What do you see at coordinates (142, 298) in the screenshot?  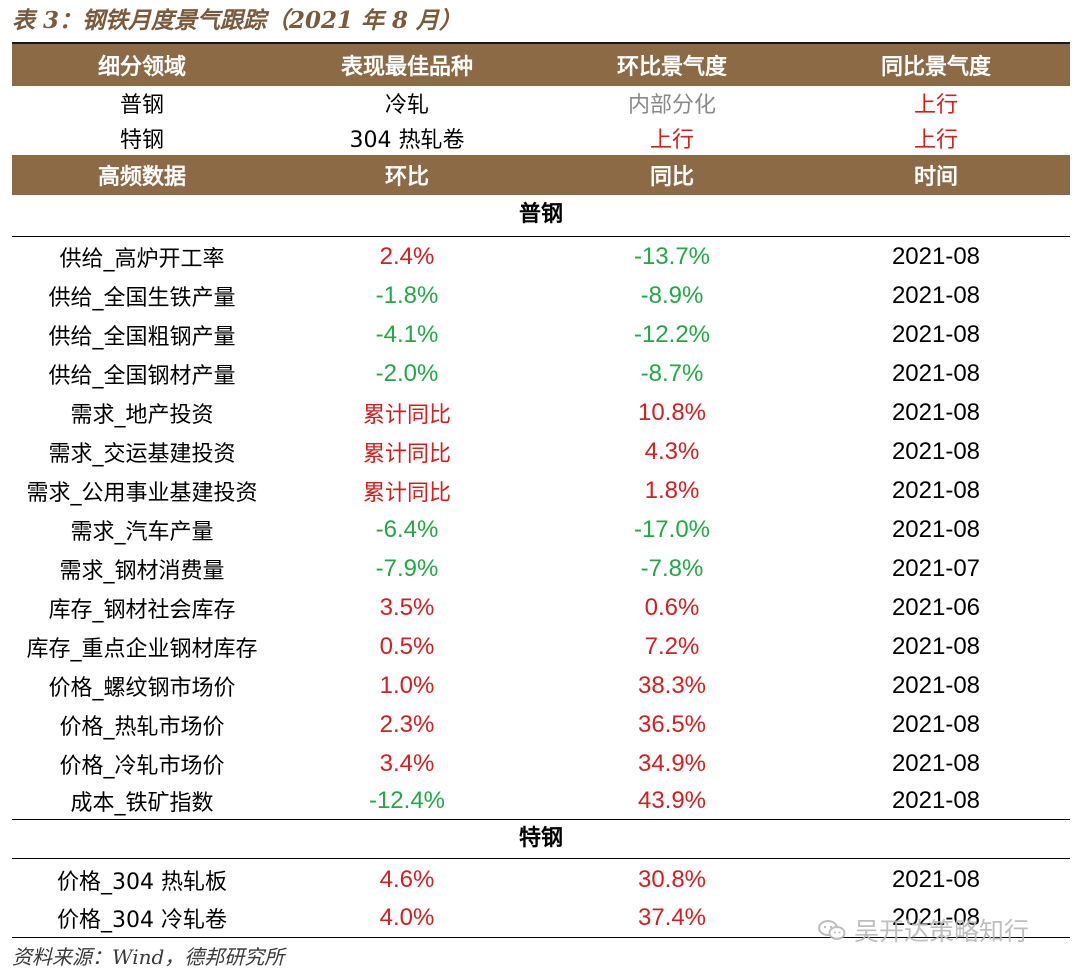 I see `row-label: 供给_全国生铁产量` at bounding box center [142, 298].